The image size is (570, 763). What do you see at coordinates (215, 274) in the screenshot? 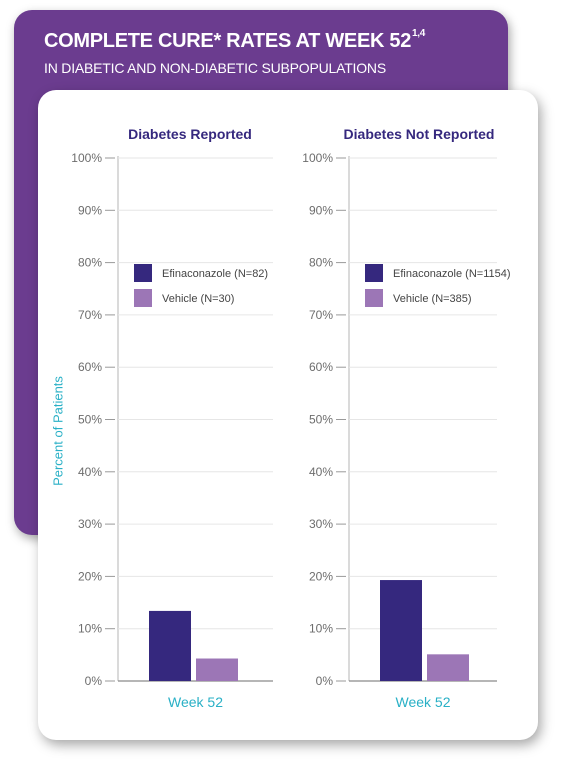
I see `legend-label: Efinaconazole (N=82)` at bounding box center [215, 274].